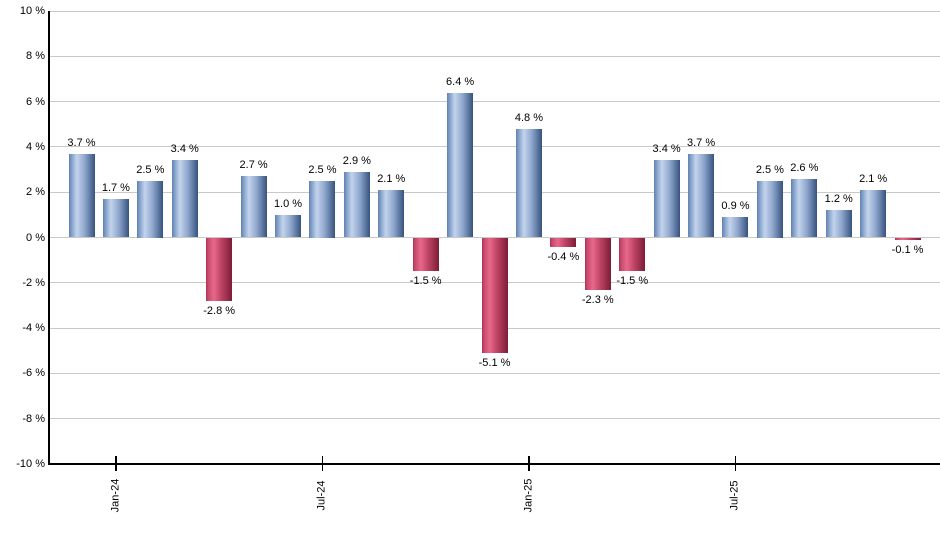  What do you see at coordinates (35, 56) in the screenshot?
I see `y-tick-label: 8 %` at bounding box center [35, 56].